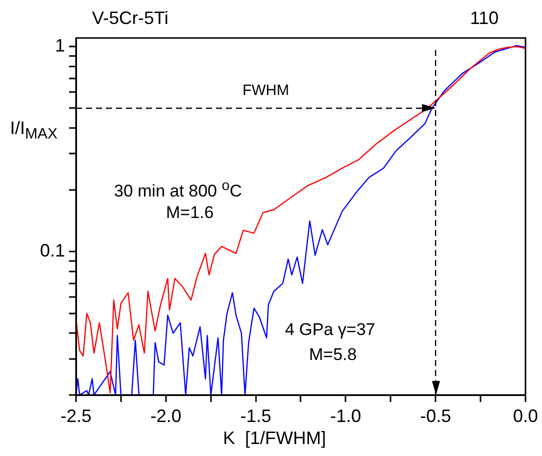 The width and height of the screenshot is (542, 456). What do you see at coordinates (346, 416) in the screenshot?
I see `x-tick-label: -1.0` at bounding box center [346, 416].